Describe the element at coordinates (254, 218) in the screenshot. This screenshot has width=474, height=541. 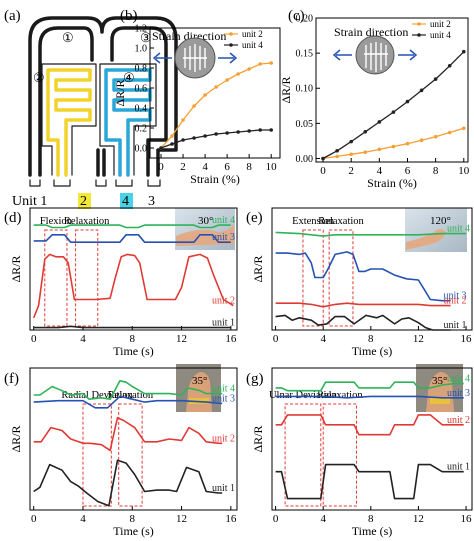
I see `panel-e-label: (e)` at that location.